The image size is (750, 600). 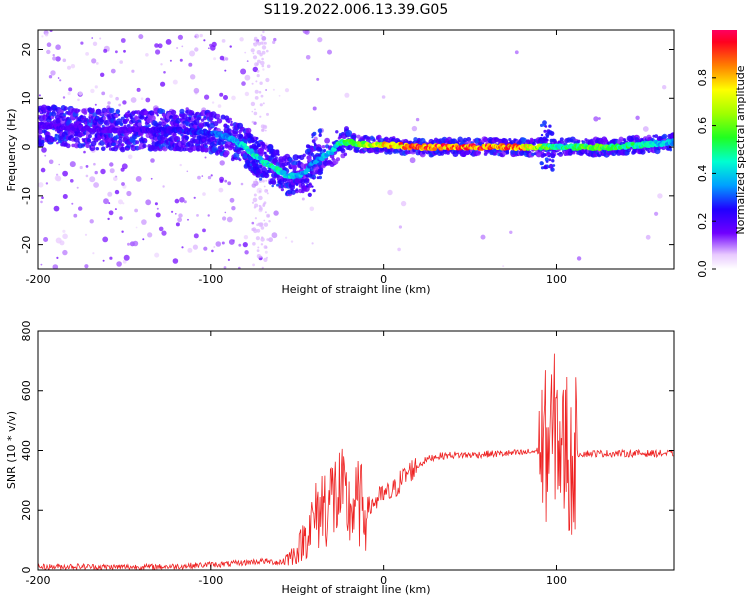 I want to click on y-tick-label: -20, so click(x=26, y=245).